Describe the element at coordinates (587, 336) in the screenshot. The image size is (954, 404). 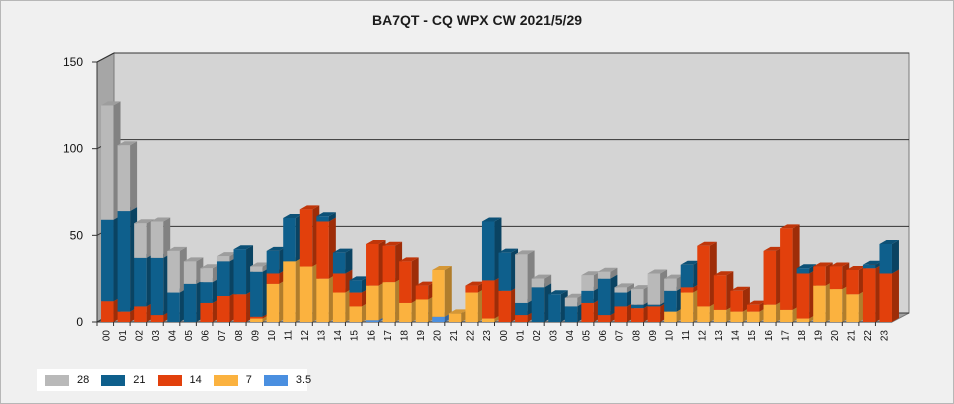
I see `x-tick-label: 05` at that location.